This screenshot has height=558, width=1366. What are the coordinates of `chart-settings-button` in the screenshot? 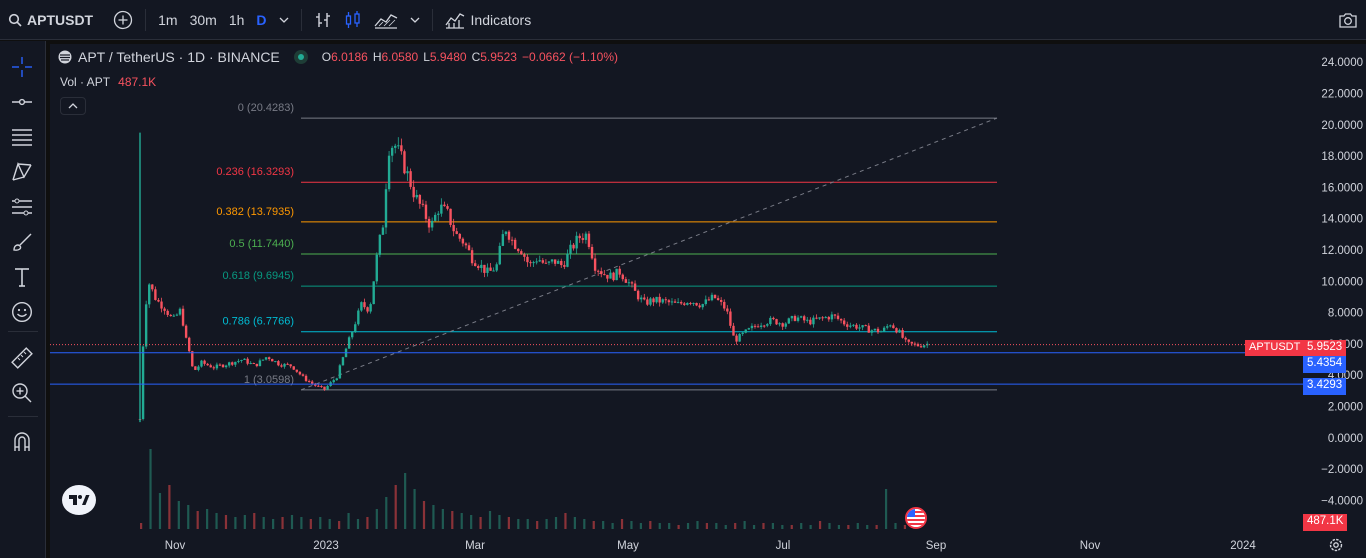 It's located at (1337, 546).